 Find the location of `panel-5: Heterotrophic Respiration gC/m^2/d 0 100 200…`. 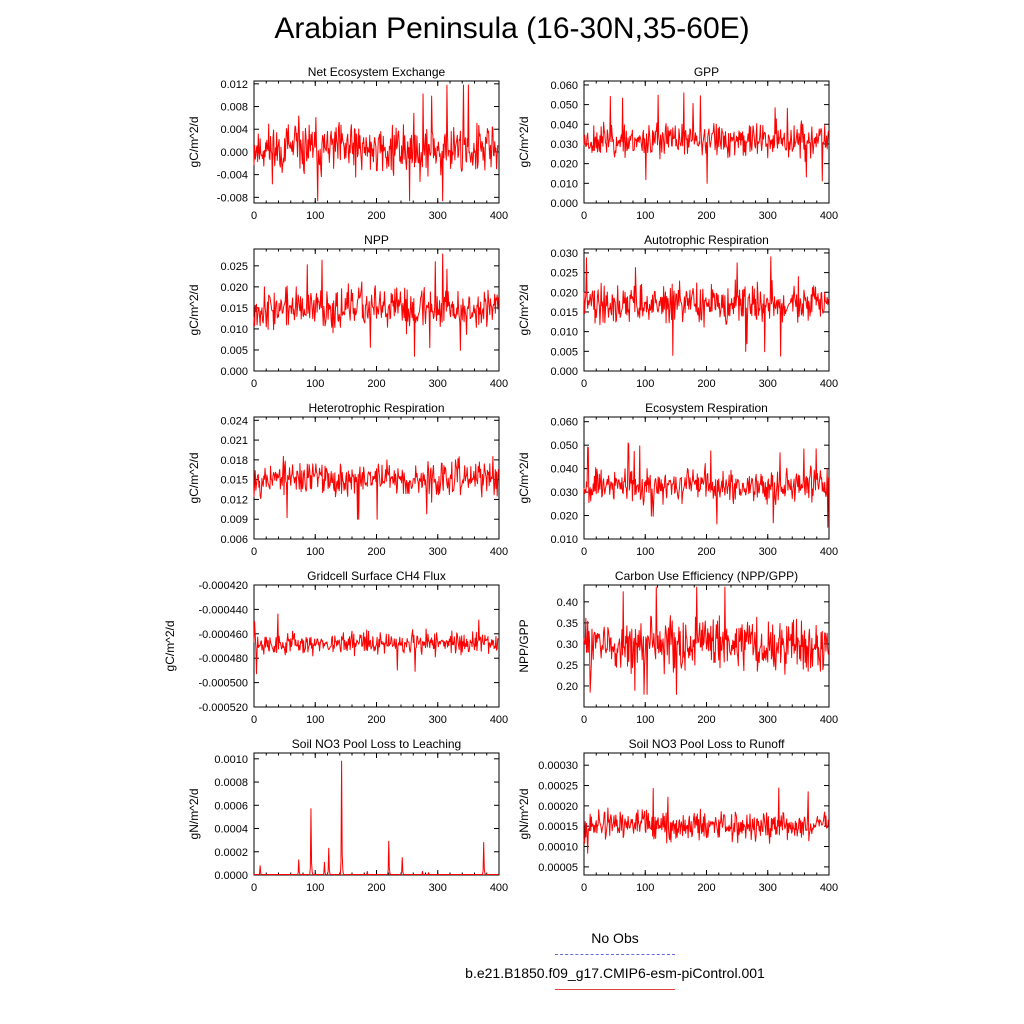

panel-5: Heterotrophic Respiration gC/m^2/d 0 100 200… is located at coordinates (347, 479).